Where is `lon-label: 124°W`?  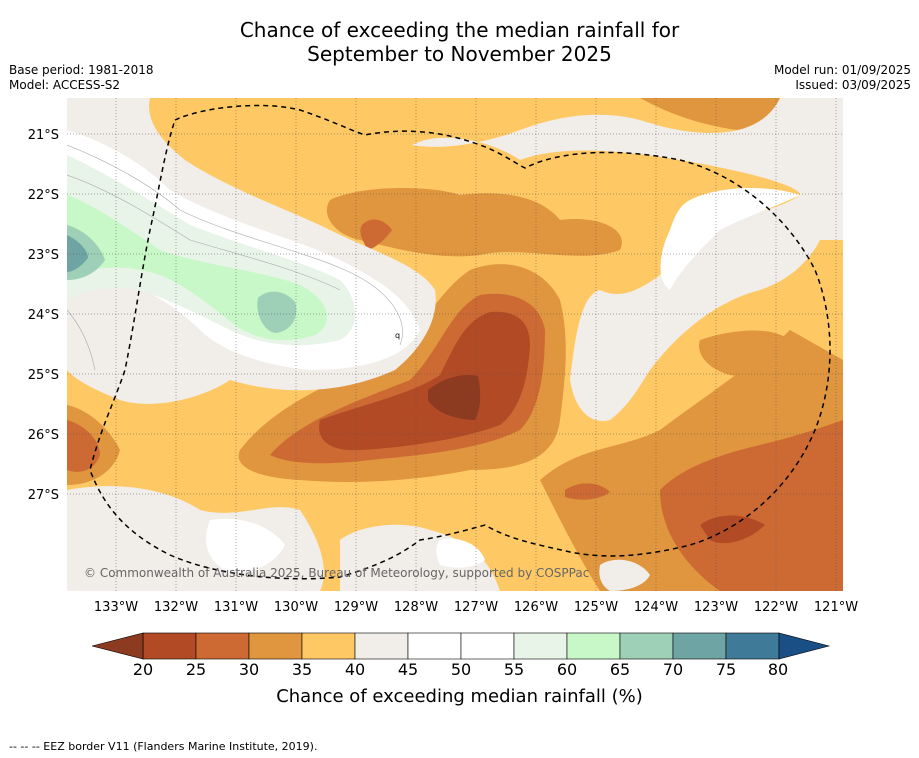
lon-label: 124°W is located at coordinates (656, 607).